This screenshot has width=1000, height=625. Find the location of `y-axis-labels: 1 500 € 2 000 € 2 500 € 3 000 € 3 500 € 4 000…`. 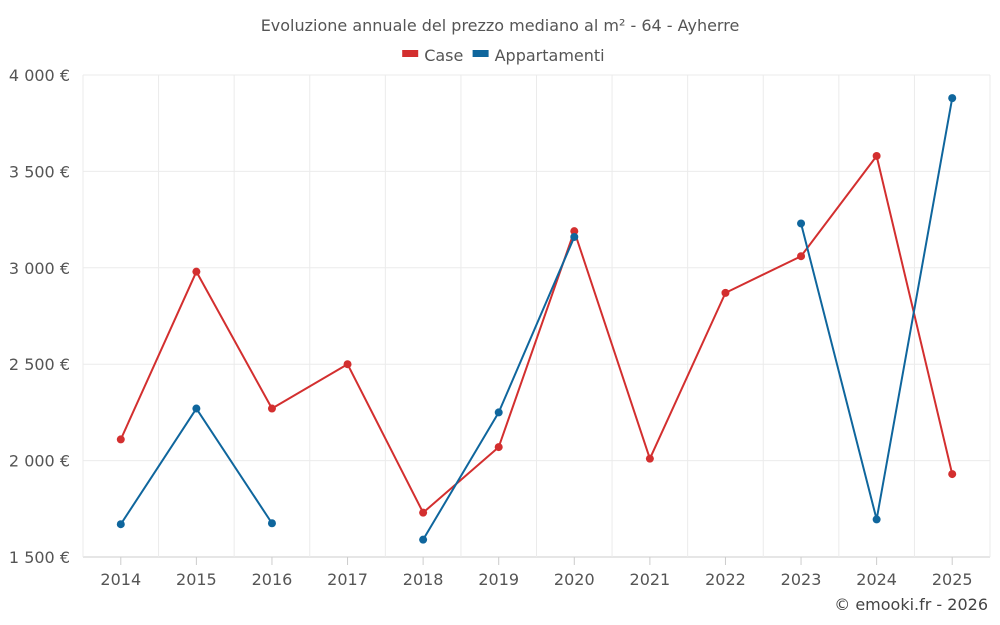

y-axis-labels: 1 500 € 2 000 € 2 500 € 3 000 € 3 500 € 4 000… is located at coordinates (39, 316).